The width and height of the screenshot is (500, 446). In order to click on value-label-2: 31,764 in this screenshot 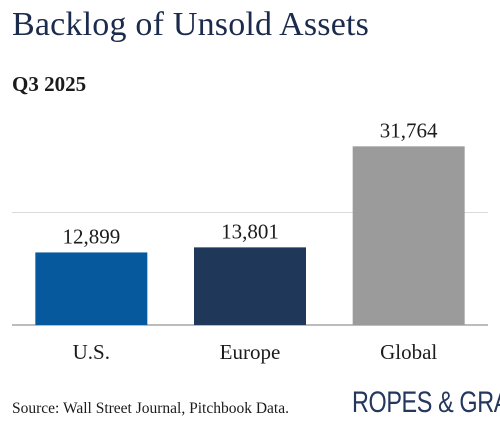, I will do `click(409, 130)`.